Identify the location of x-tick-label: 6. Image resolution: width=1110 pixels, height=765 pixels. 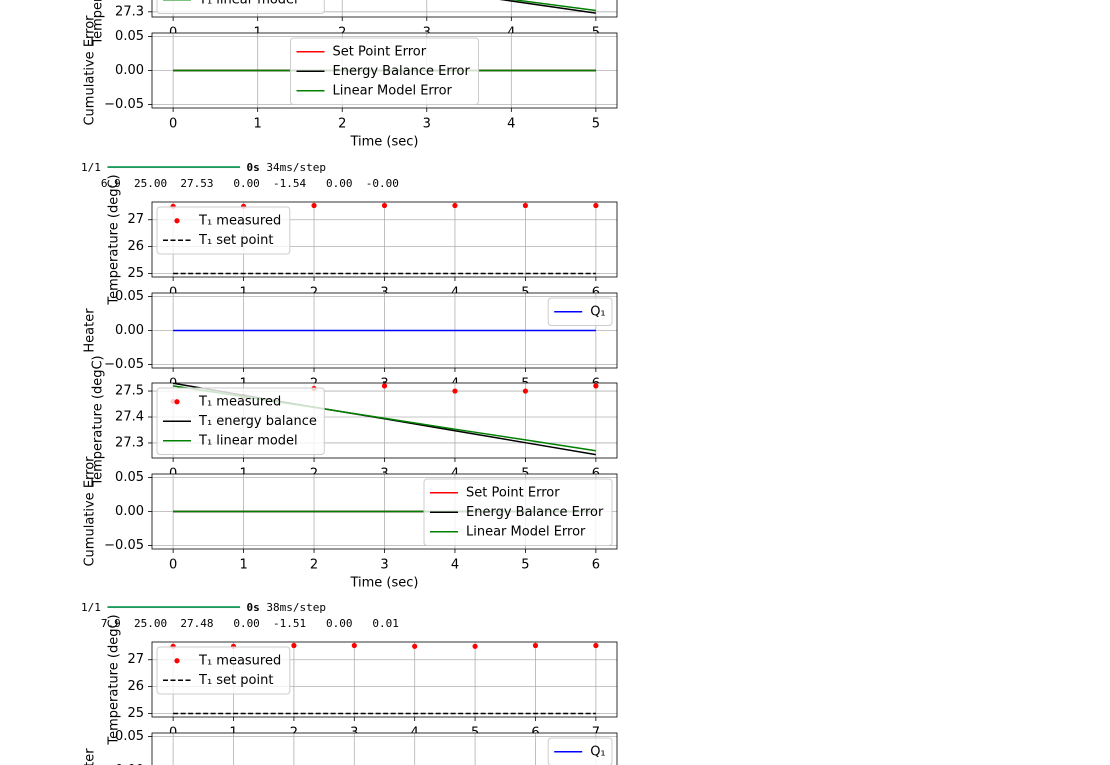
(596, 565).